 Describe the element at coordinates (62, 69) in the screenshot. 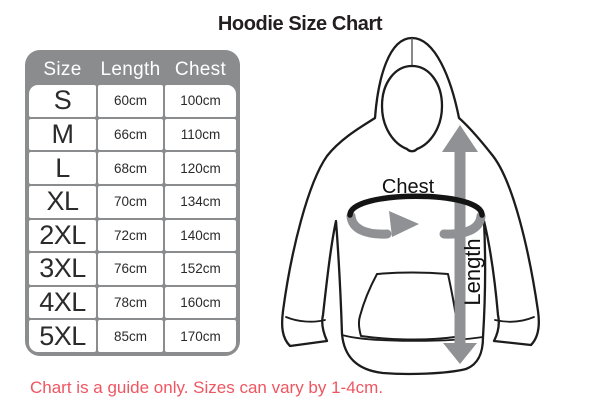

I see `header-size: Size` at that location.